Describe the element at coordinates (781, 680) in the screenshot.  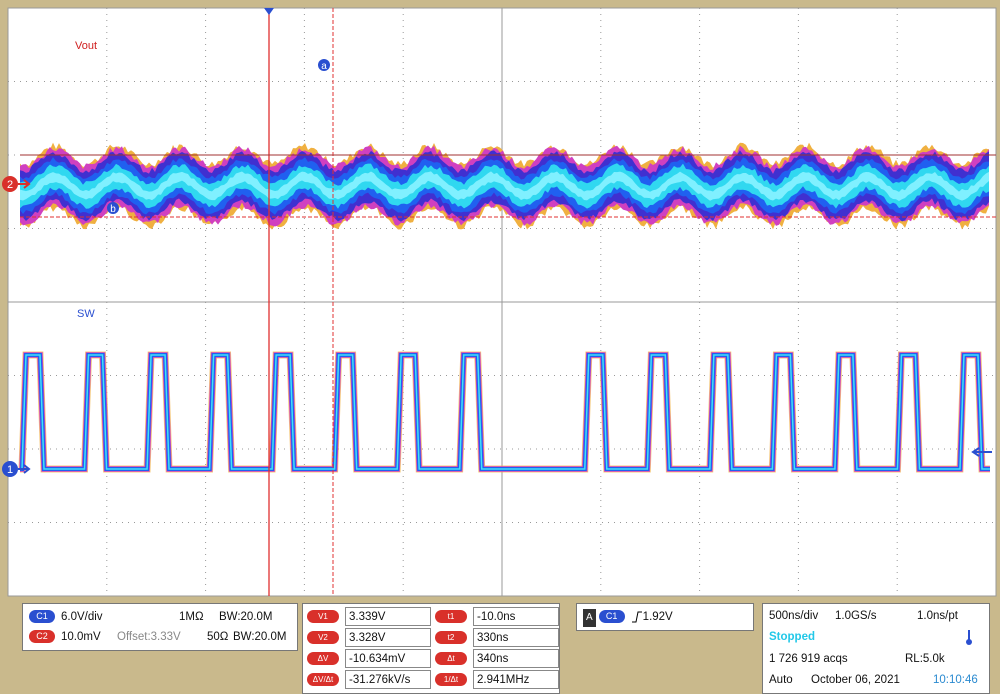
I see `trigger-mode-label: Auto` at that location.